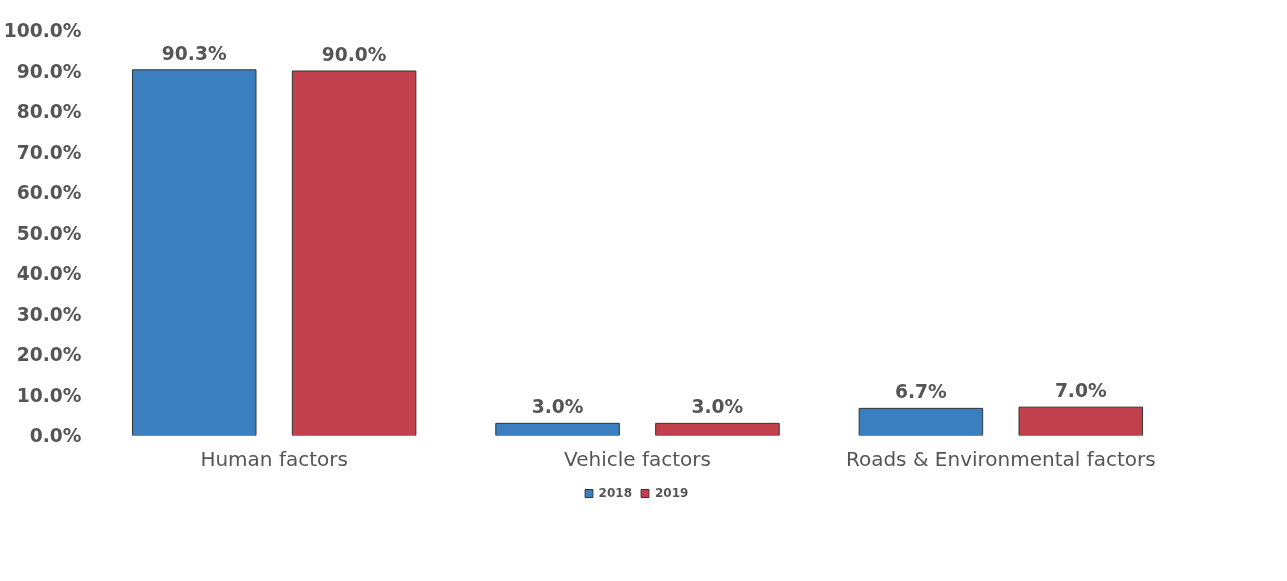 This screenshot has width=1287, height=581. What do you see at coordinates (49, 71) in the screenshot?
I see `y-tick-label: 90.0%` at bounding box center [49, 71].